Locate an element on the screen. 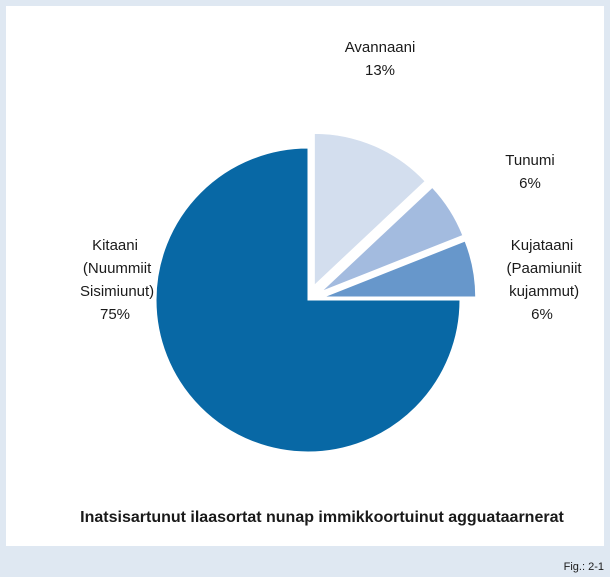 Image resolution: width=610 pixels, height=577 pixels. slice-label: Avannaani is located at coordinates (380, 47).